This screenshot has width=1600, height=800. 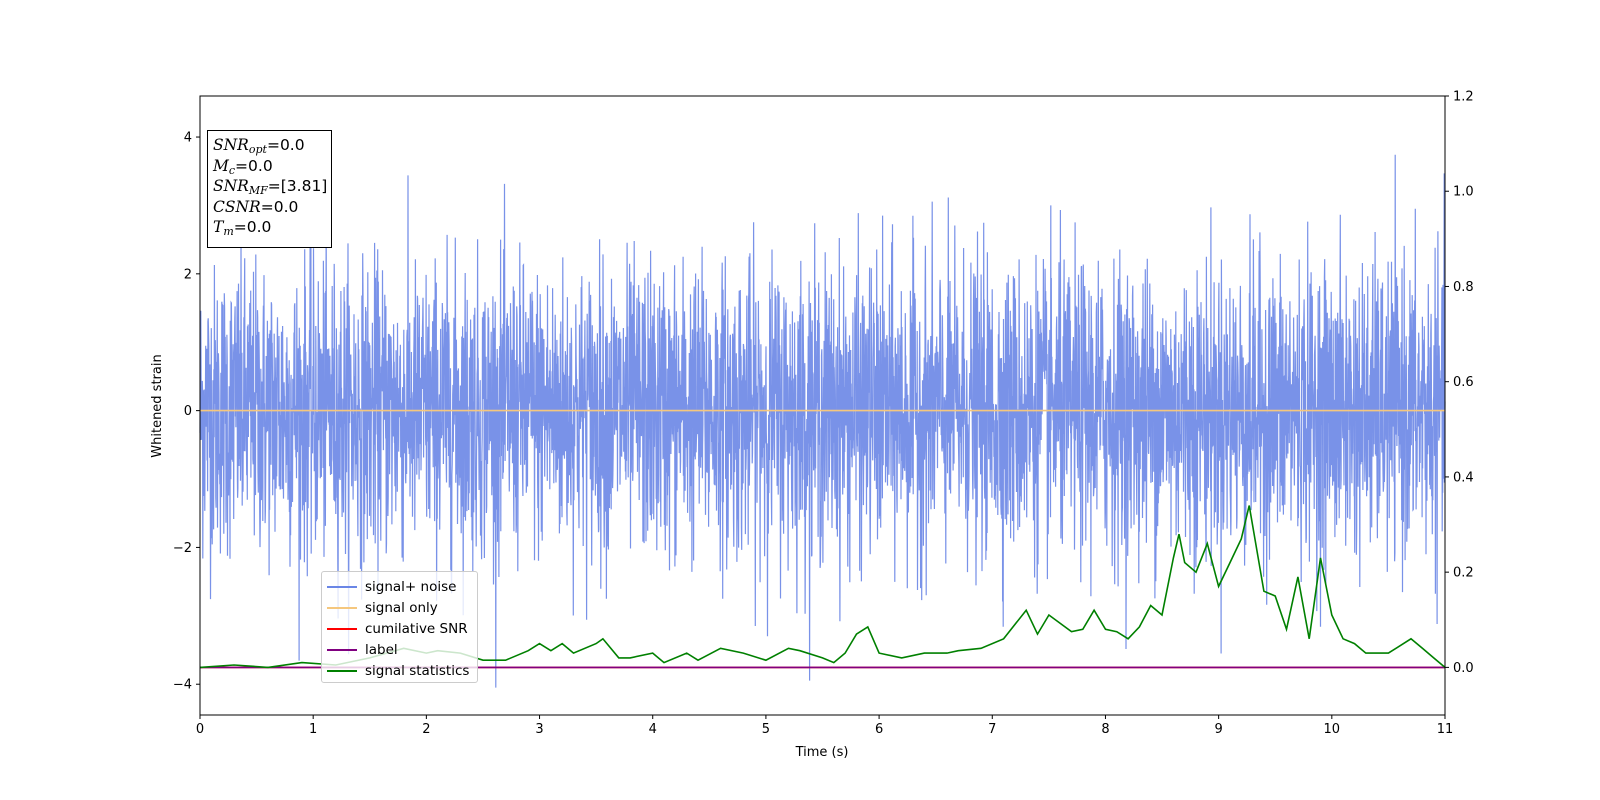 What do you see at coordinates (256, 206) in the screenshot?
I see `annotation-csnr: CSNR=0.0` at bounding box center [256, 206].